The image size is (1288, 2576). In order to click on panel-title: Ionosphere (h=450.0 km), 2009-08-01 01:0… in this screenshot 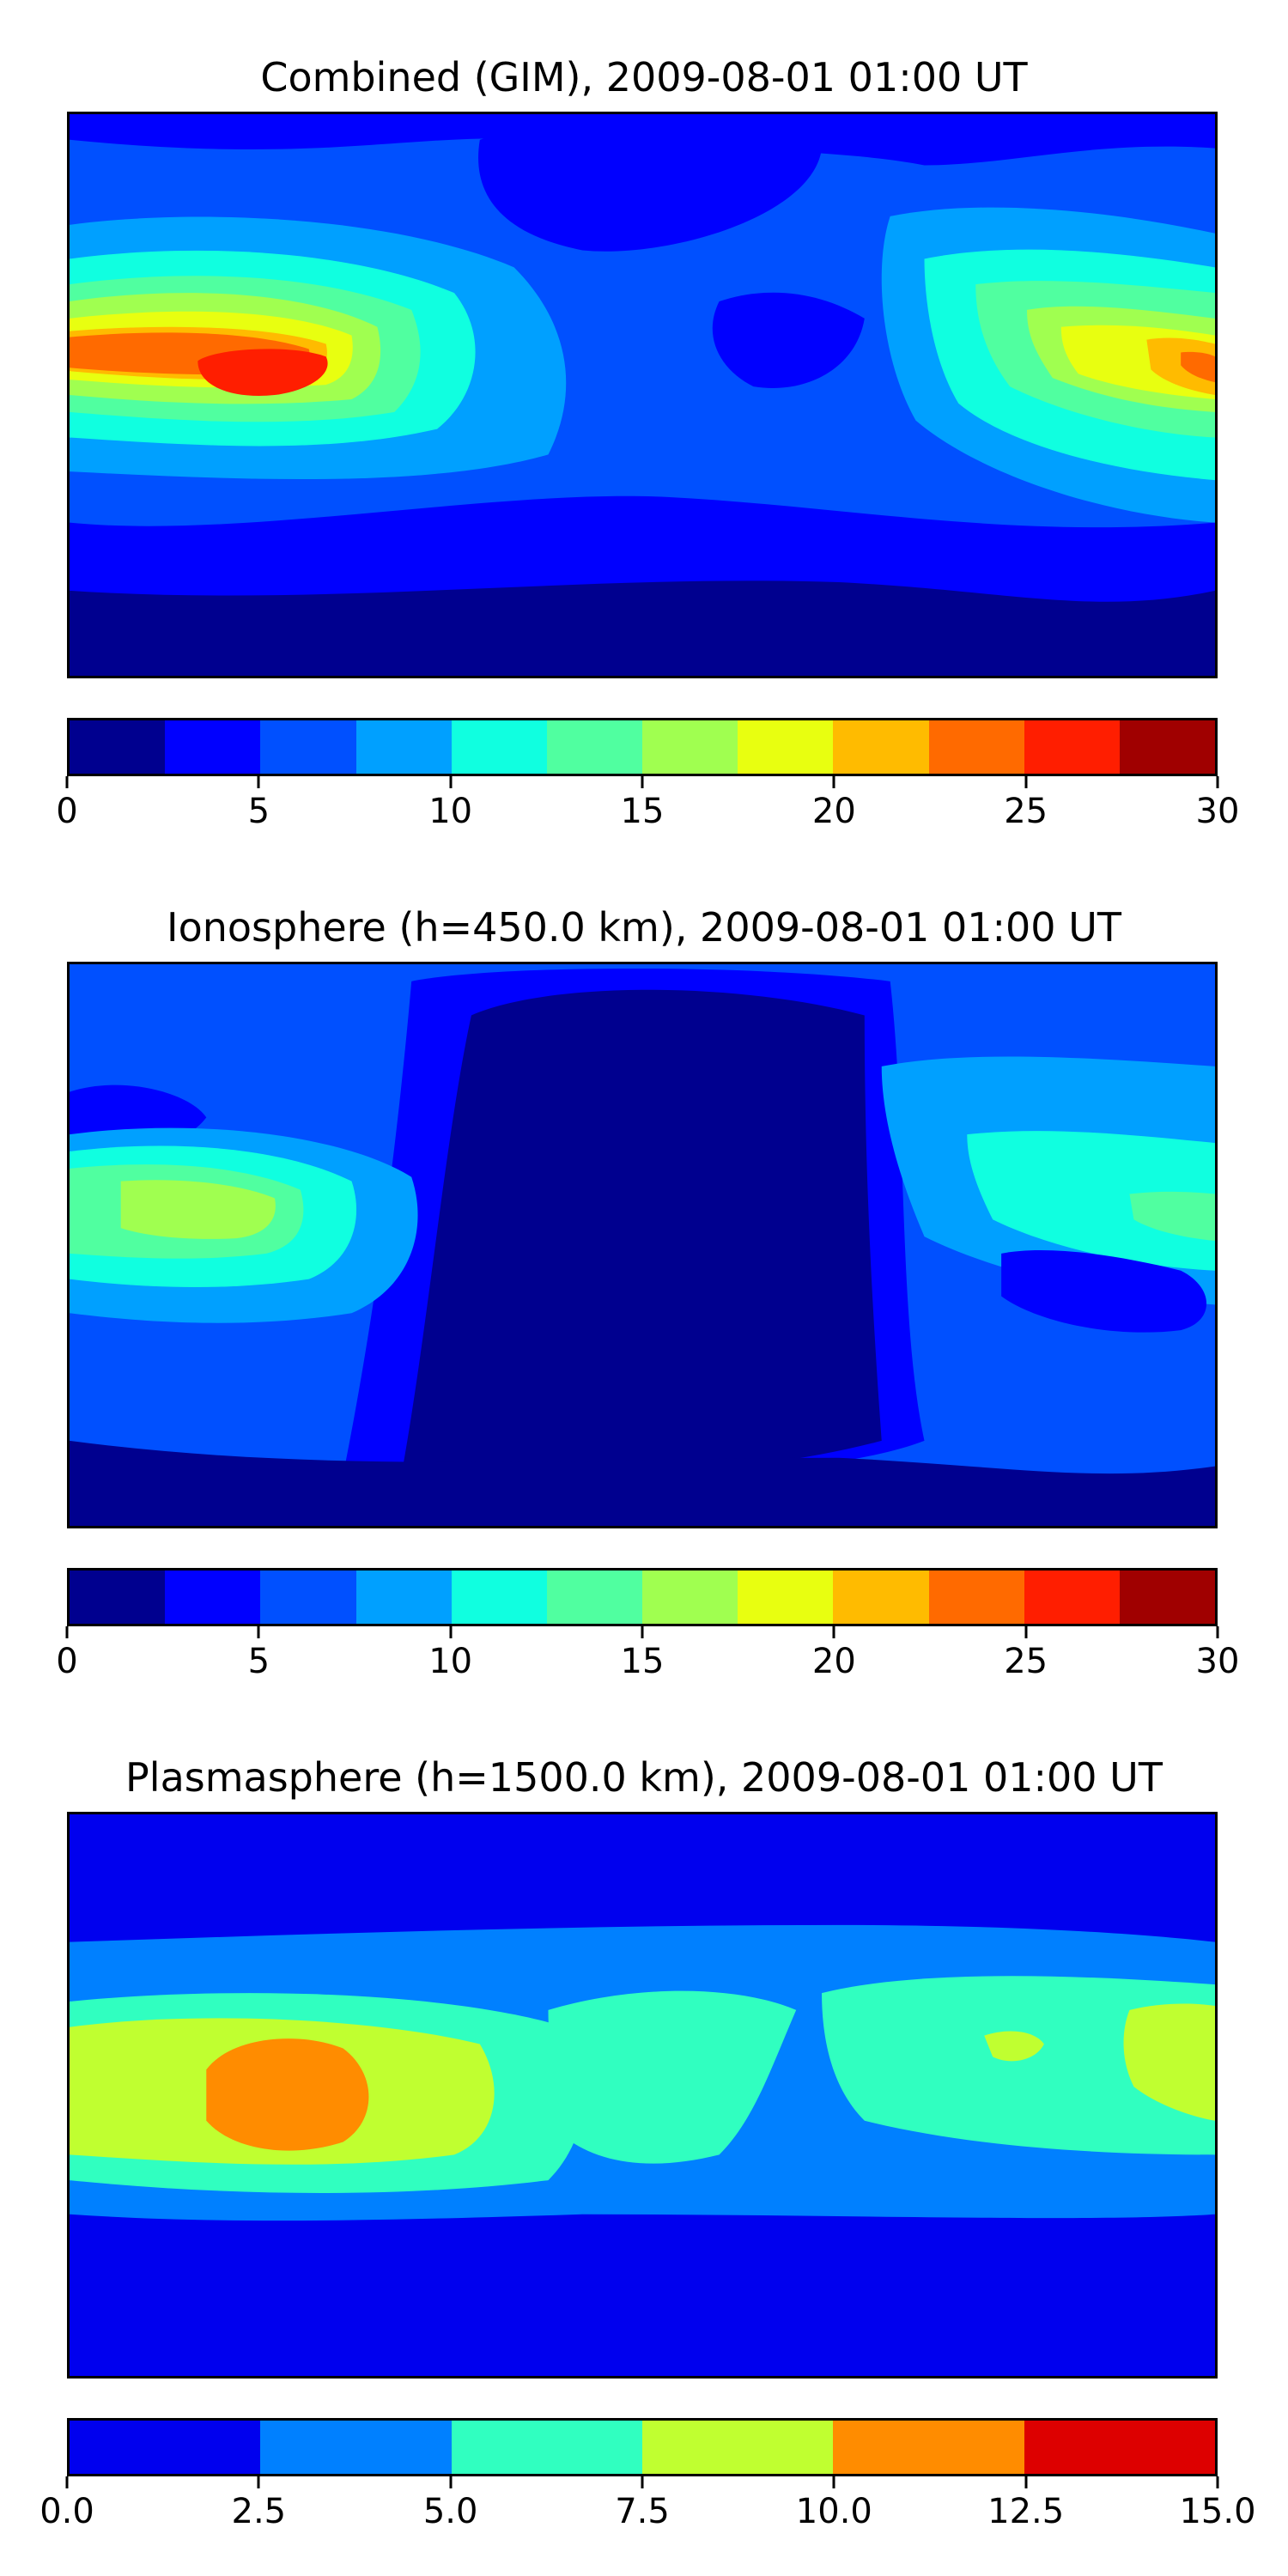, I will do `click(644, 928)`.